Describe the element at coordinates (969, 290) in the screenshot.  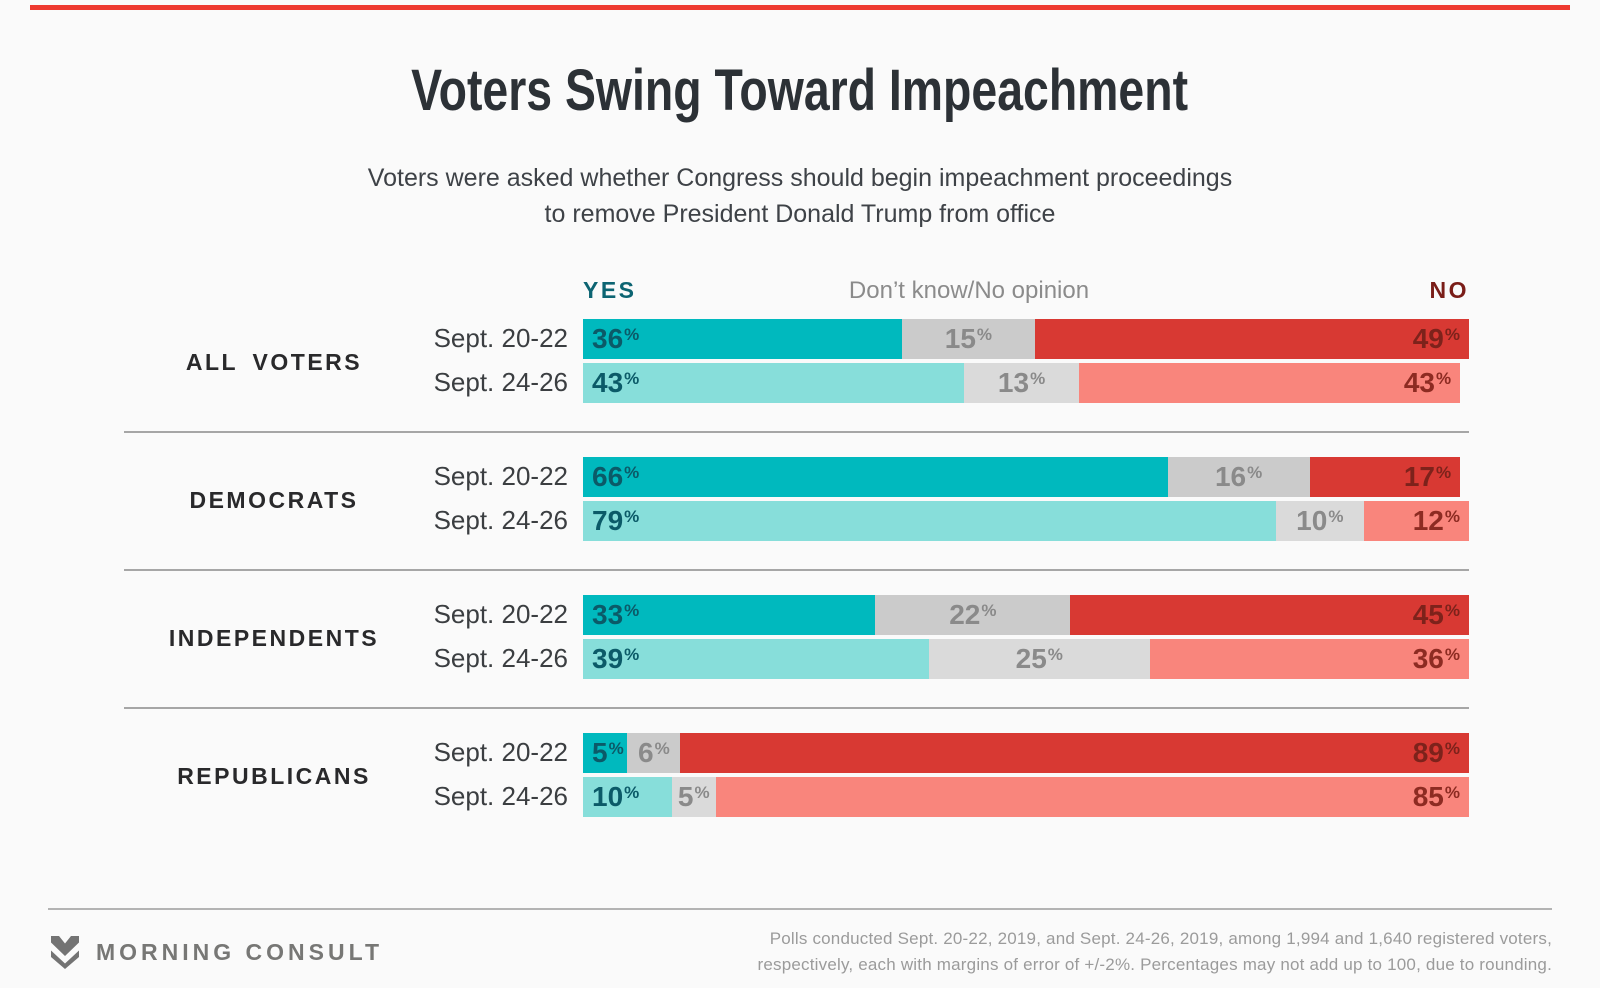
I see `legend-label-dont-know: Don’t know/No opinion` at that location.